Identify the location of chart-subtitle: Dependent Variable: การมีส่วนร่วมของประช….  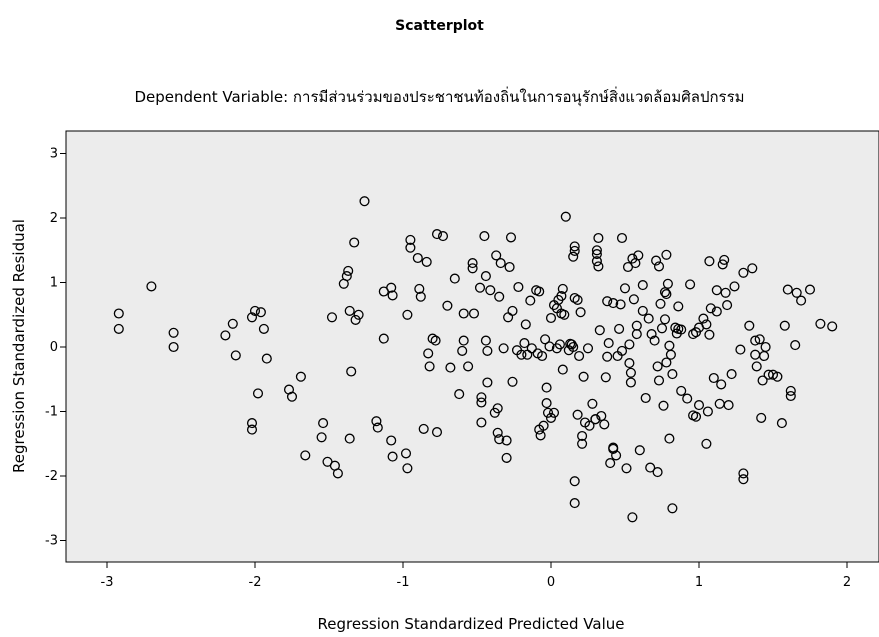
(439, 97).